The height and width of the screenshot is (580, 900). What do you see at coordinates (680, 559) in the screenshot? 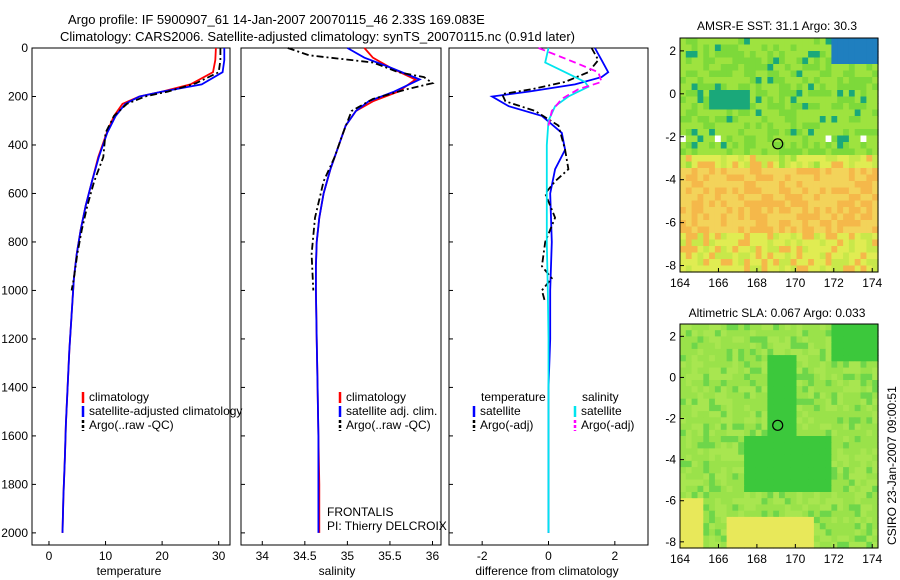
I see `map-xtick-label: 164` at bounding box center [680, 559].